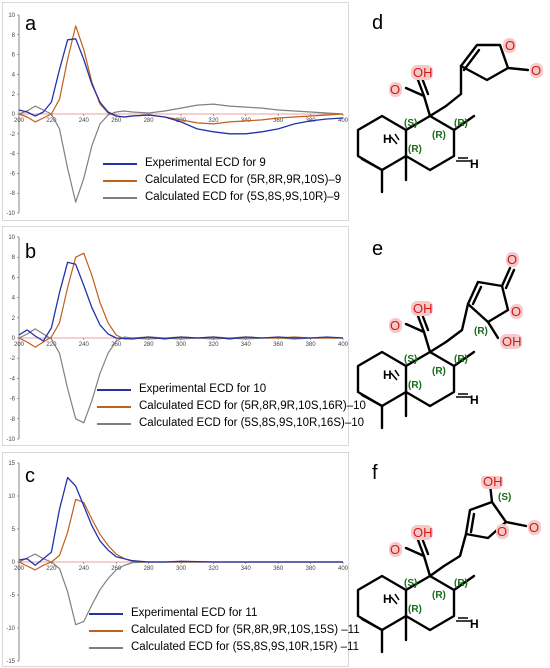 This screenshot has height=668, width=550. I want to click on y-tick-label: 6, so click(14, 56).